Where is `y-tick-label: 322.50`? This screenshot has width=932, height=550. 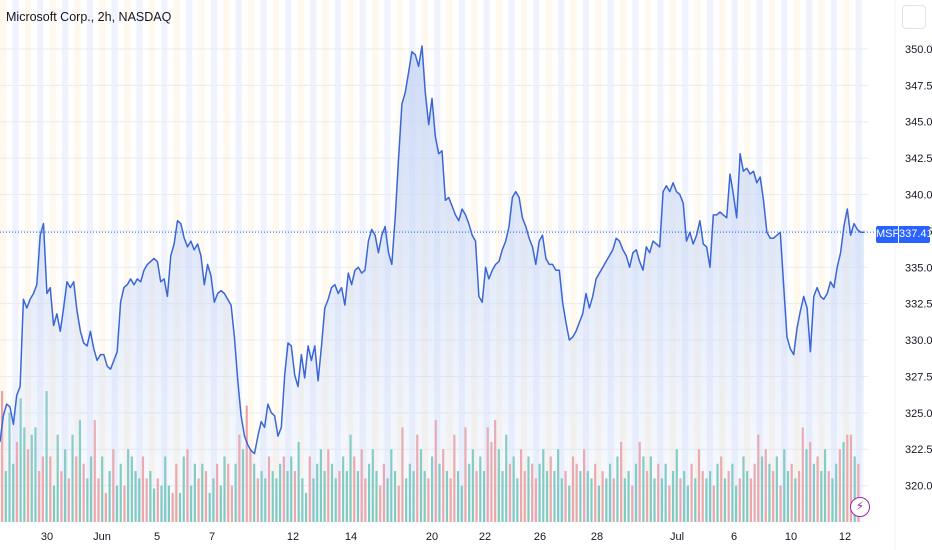 y-tick-label: 322.50 is located at coordinates (918, 450).